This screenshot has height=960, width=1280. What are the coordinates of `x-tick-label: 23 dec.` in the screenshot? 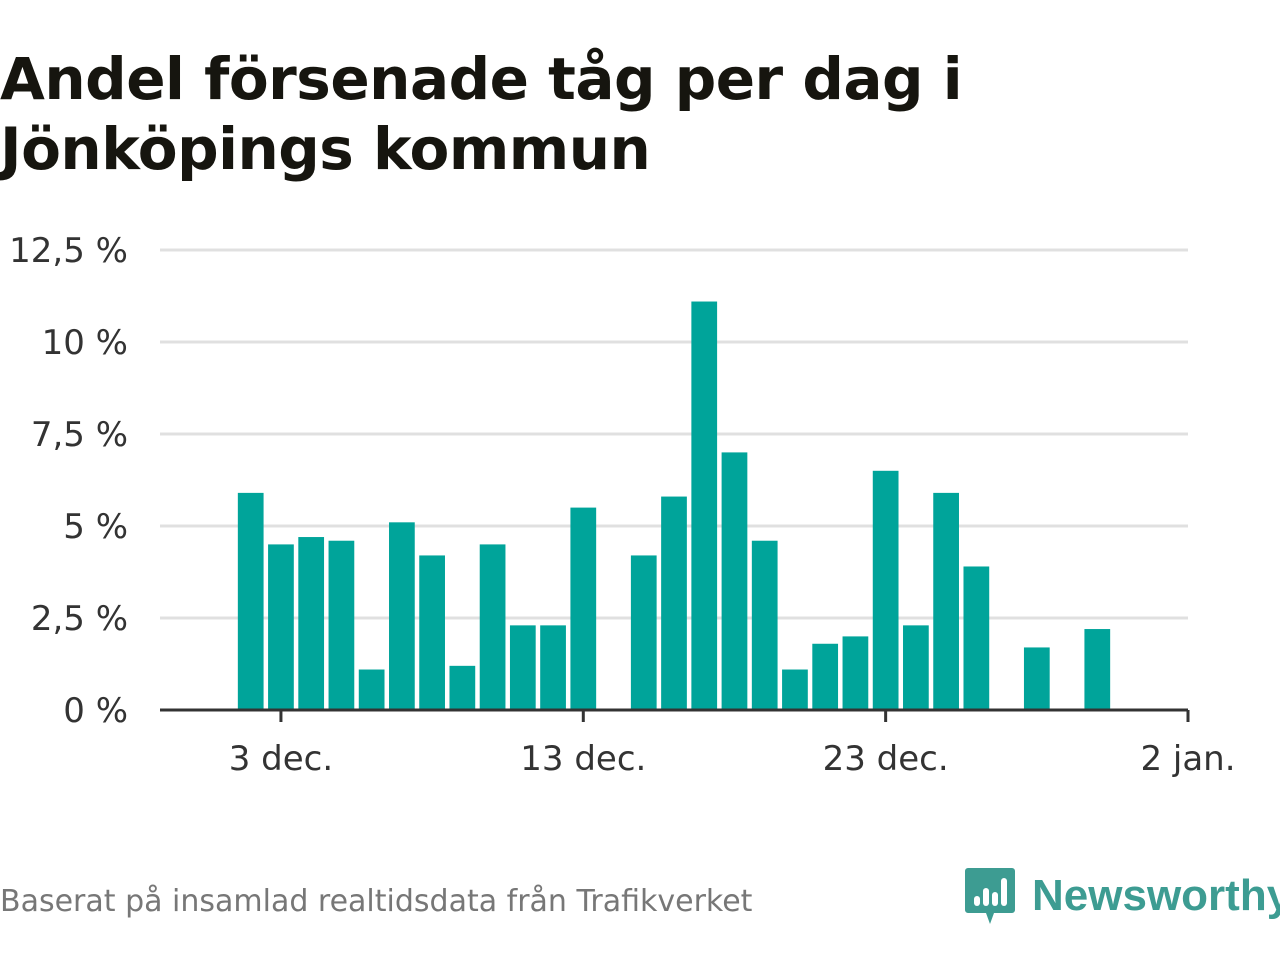 It's located at (886, 759).